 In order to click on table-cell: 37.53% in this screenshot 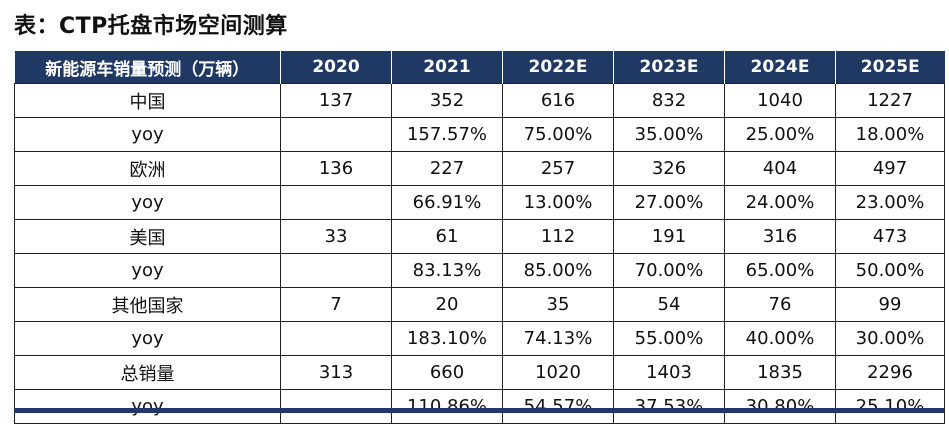, I will do `click(669, 406)`.